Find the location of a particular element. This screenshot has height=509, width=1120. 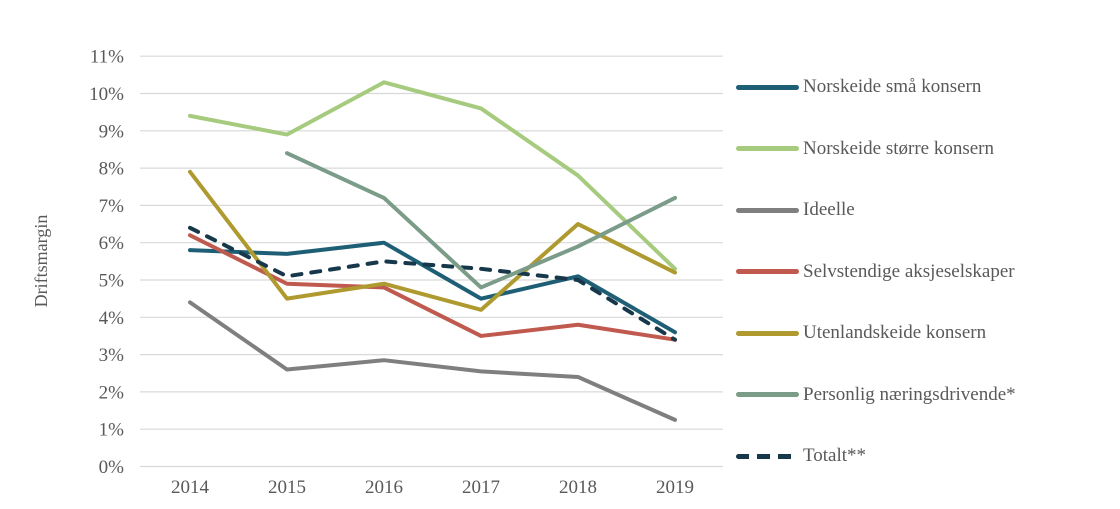

legend-item-selvstendige-aksjeselskaper: Selvstendige aksjeselskaper is located at coordinates (926, 271).